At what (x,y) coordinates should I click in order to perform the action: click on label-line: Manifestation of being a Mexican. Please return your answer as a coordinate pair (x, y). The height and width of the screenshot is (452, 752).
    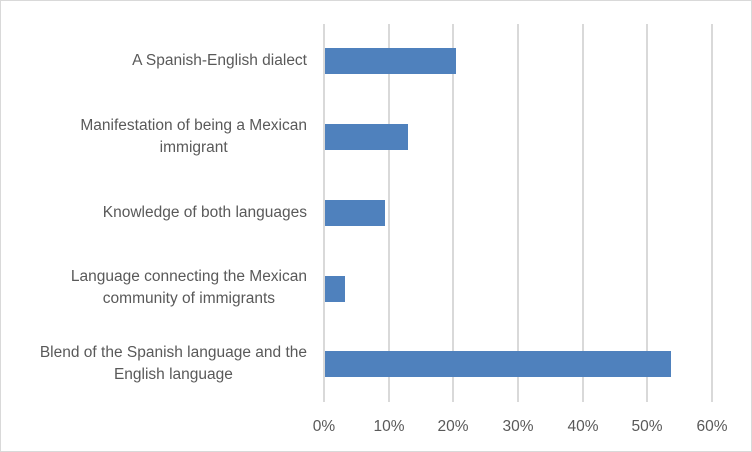
    Looking at the image, I should click on (193, 125).